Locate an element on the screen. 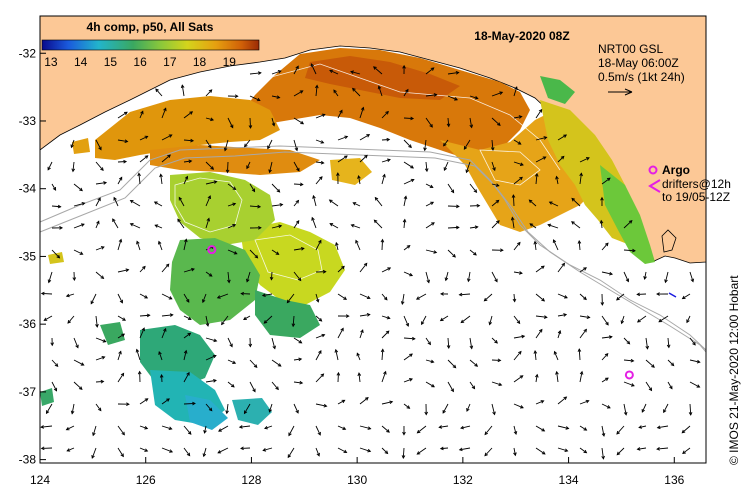 This screenshot has height=496, width=749. y-tick-label: -35 is located at coordinates (28, 256).